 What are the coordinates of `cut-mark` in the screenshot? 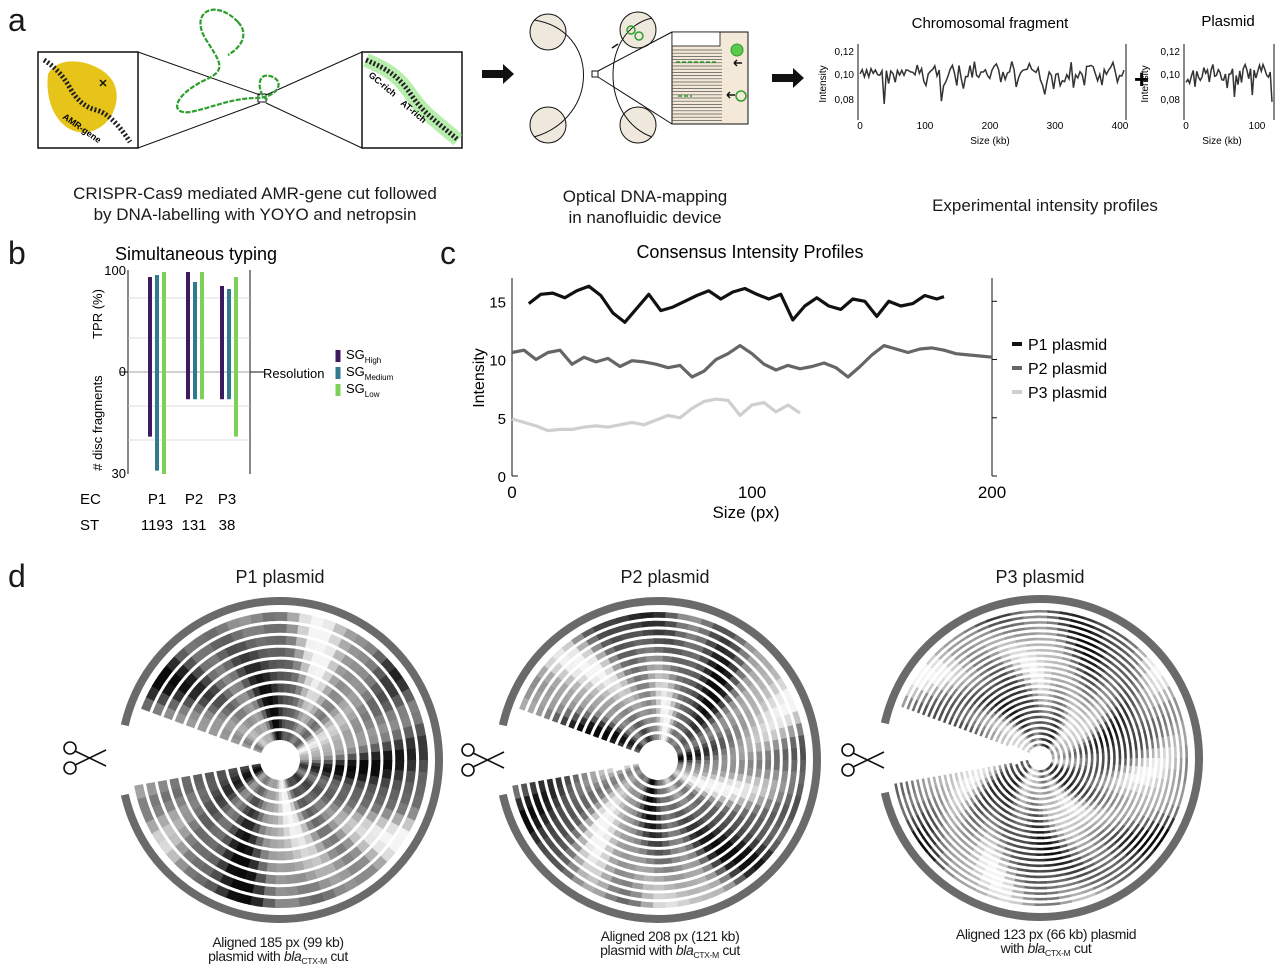 It's located at (103, 83).